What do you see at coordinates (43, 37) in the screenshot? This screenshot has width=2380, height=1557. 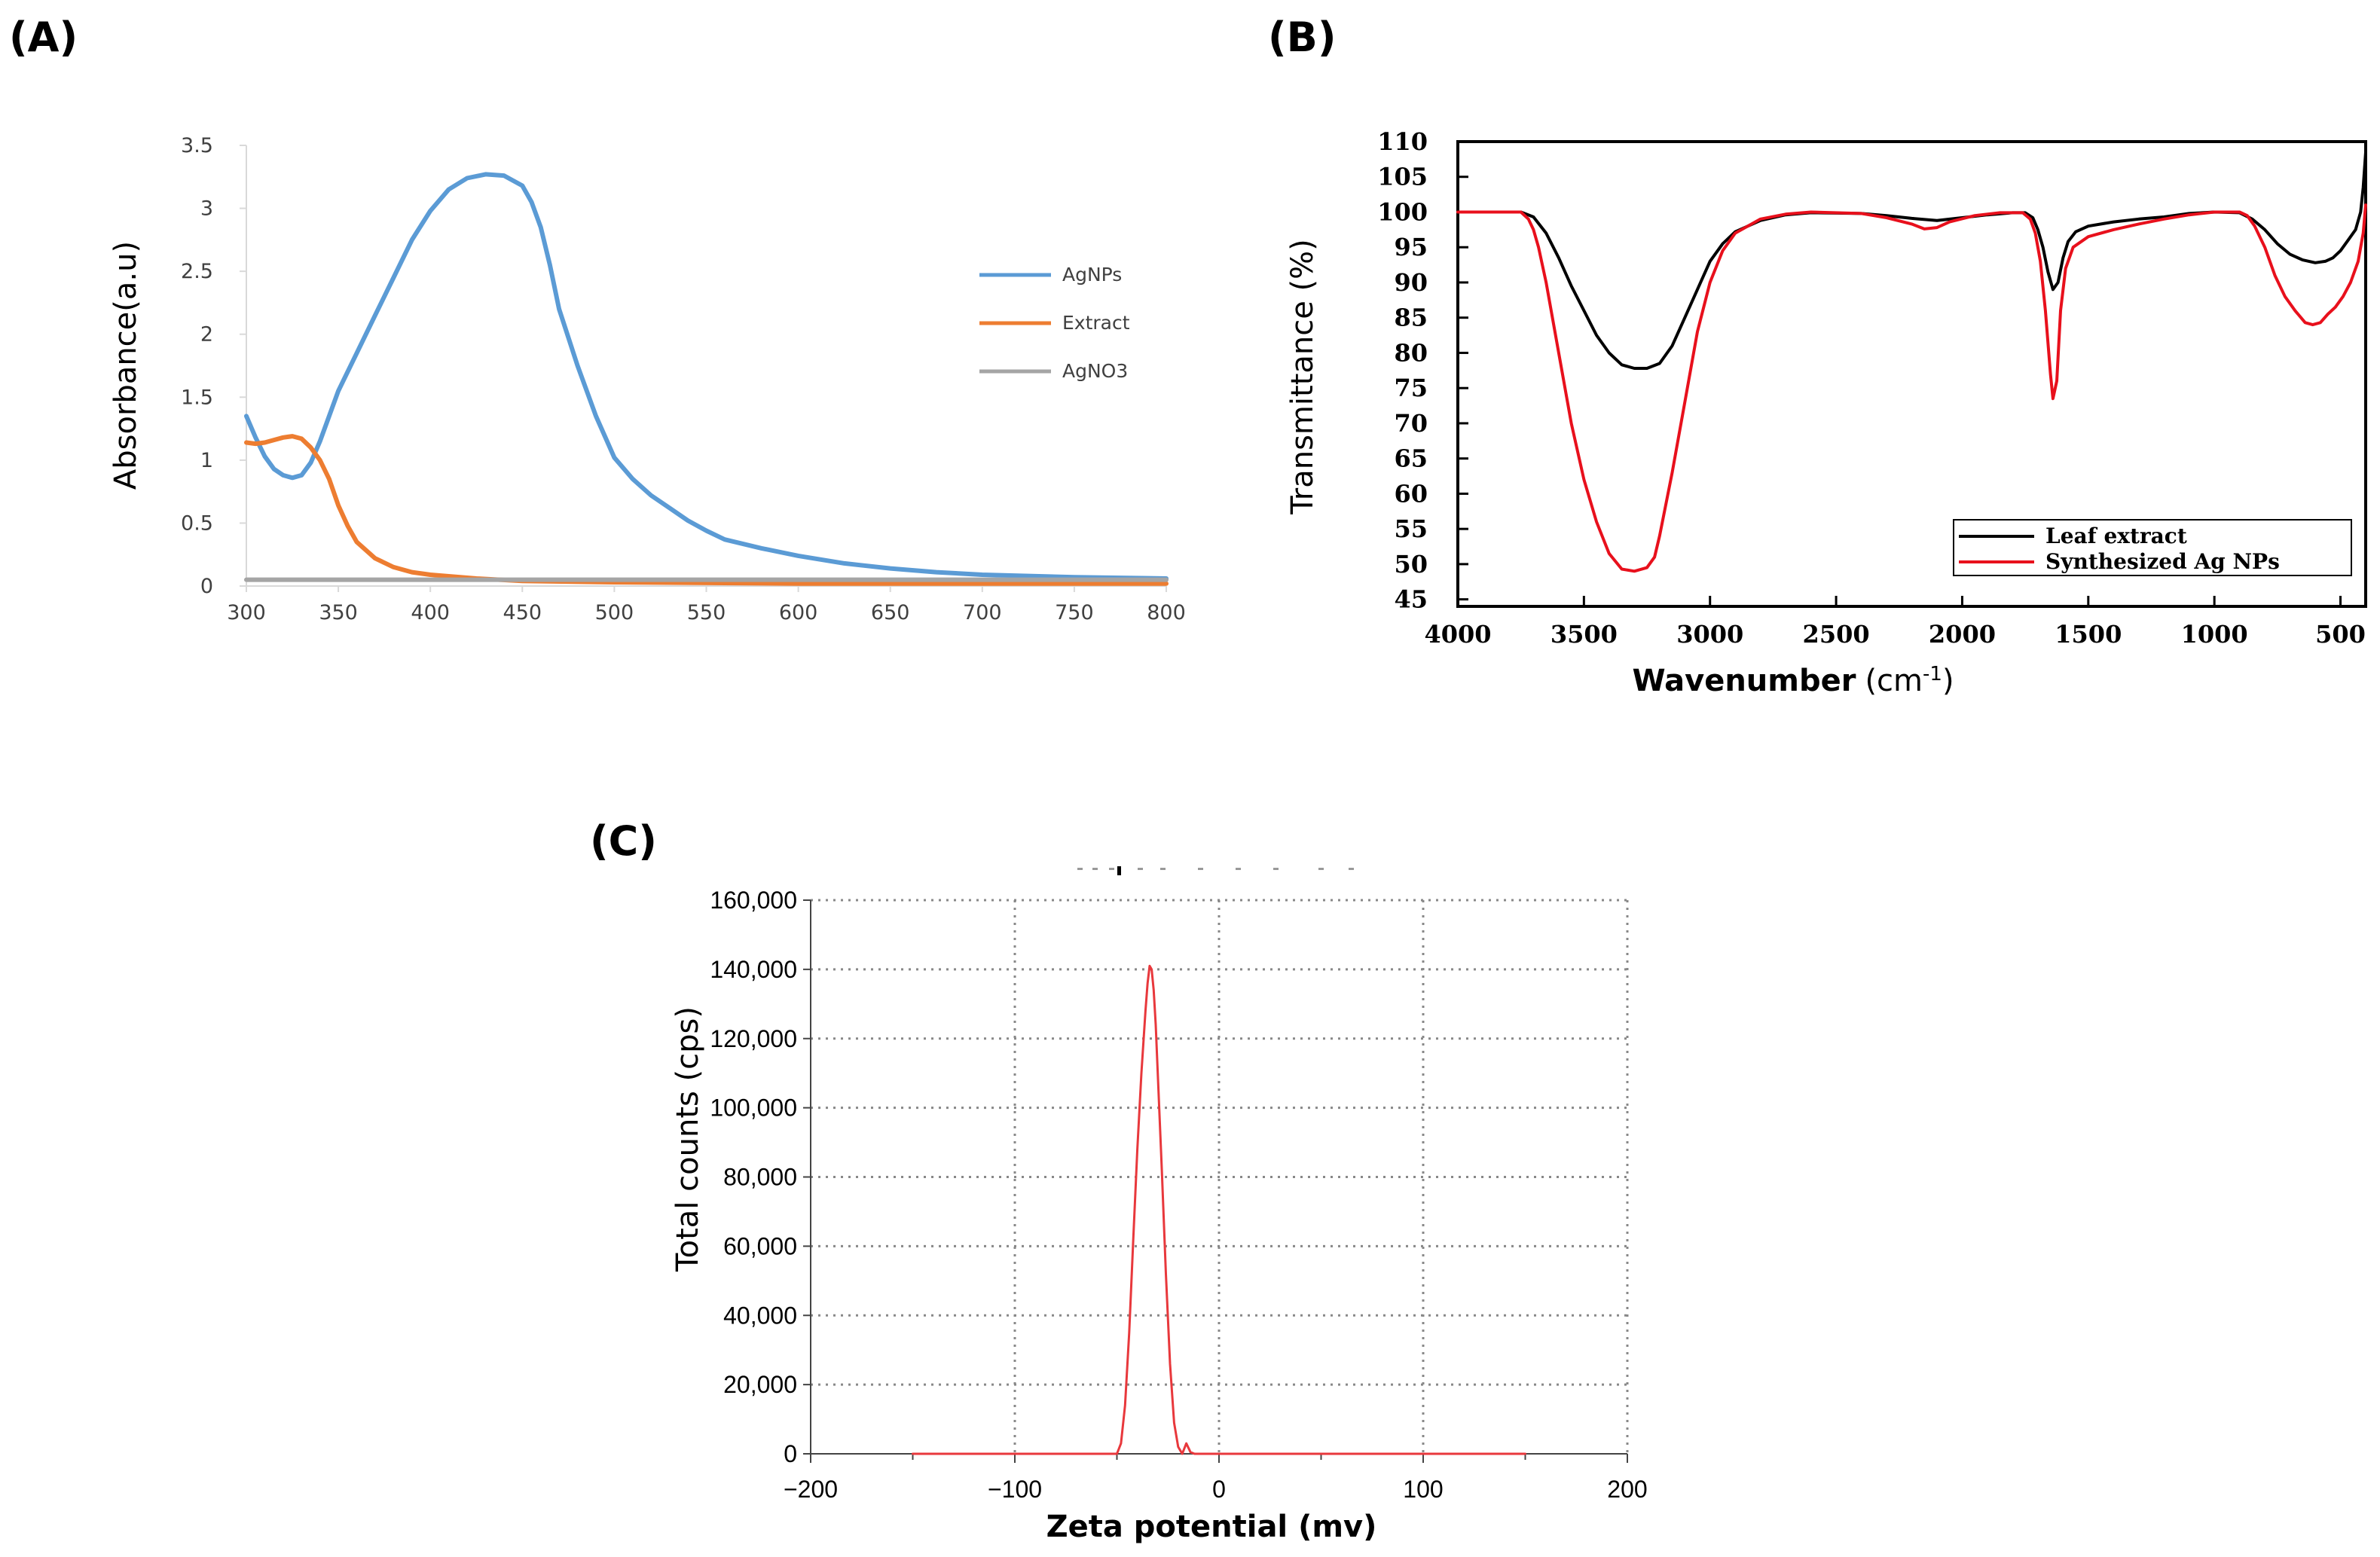 I see `panel-label-a: (A)` at bounding box center [43, 37].